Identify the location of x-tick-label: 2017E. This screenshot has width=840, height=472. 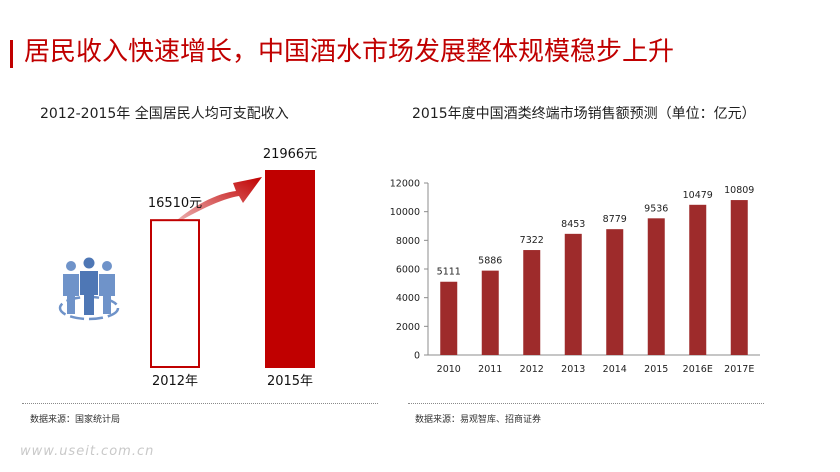
(739, 369).